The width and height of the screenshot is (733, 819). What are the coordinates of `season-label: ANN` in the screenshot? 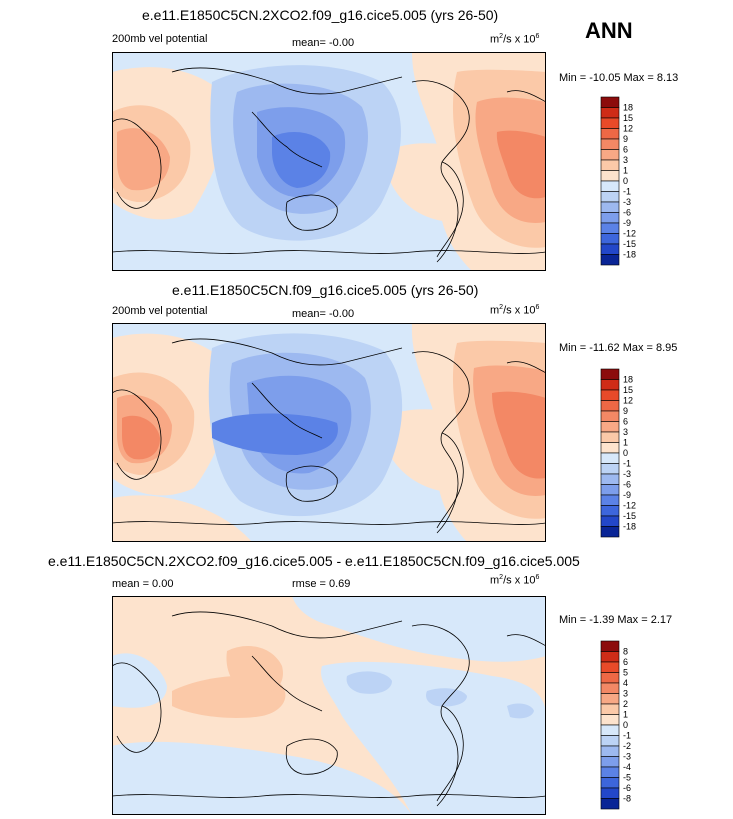 It's located at (609, 30).